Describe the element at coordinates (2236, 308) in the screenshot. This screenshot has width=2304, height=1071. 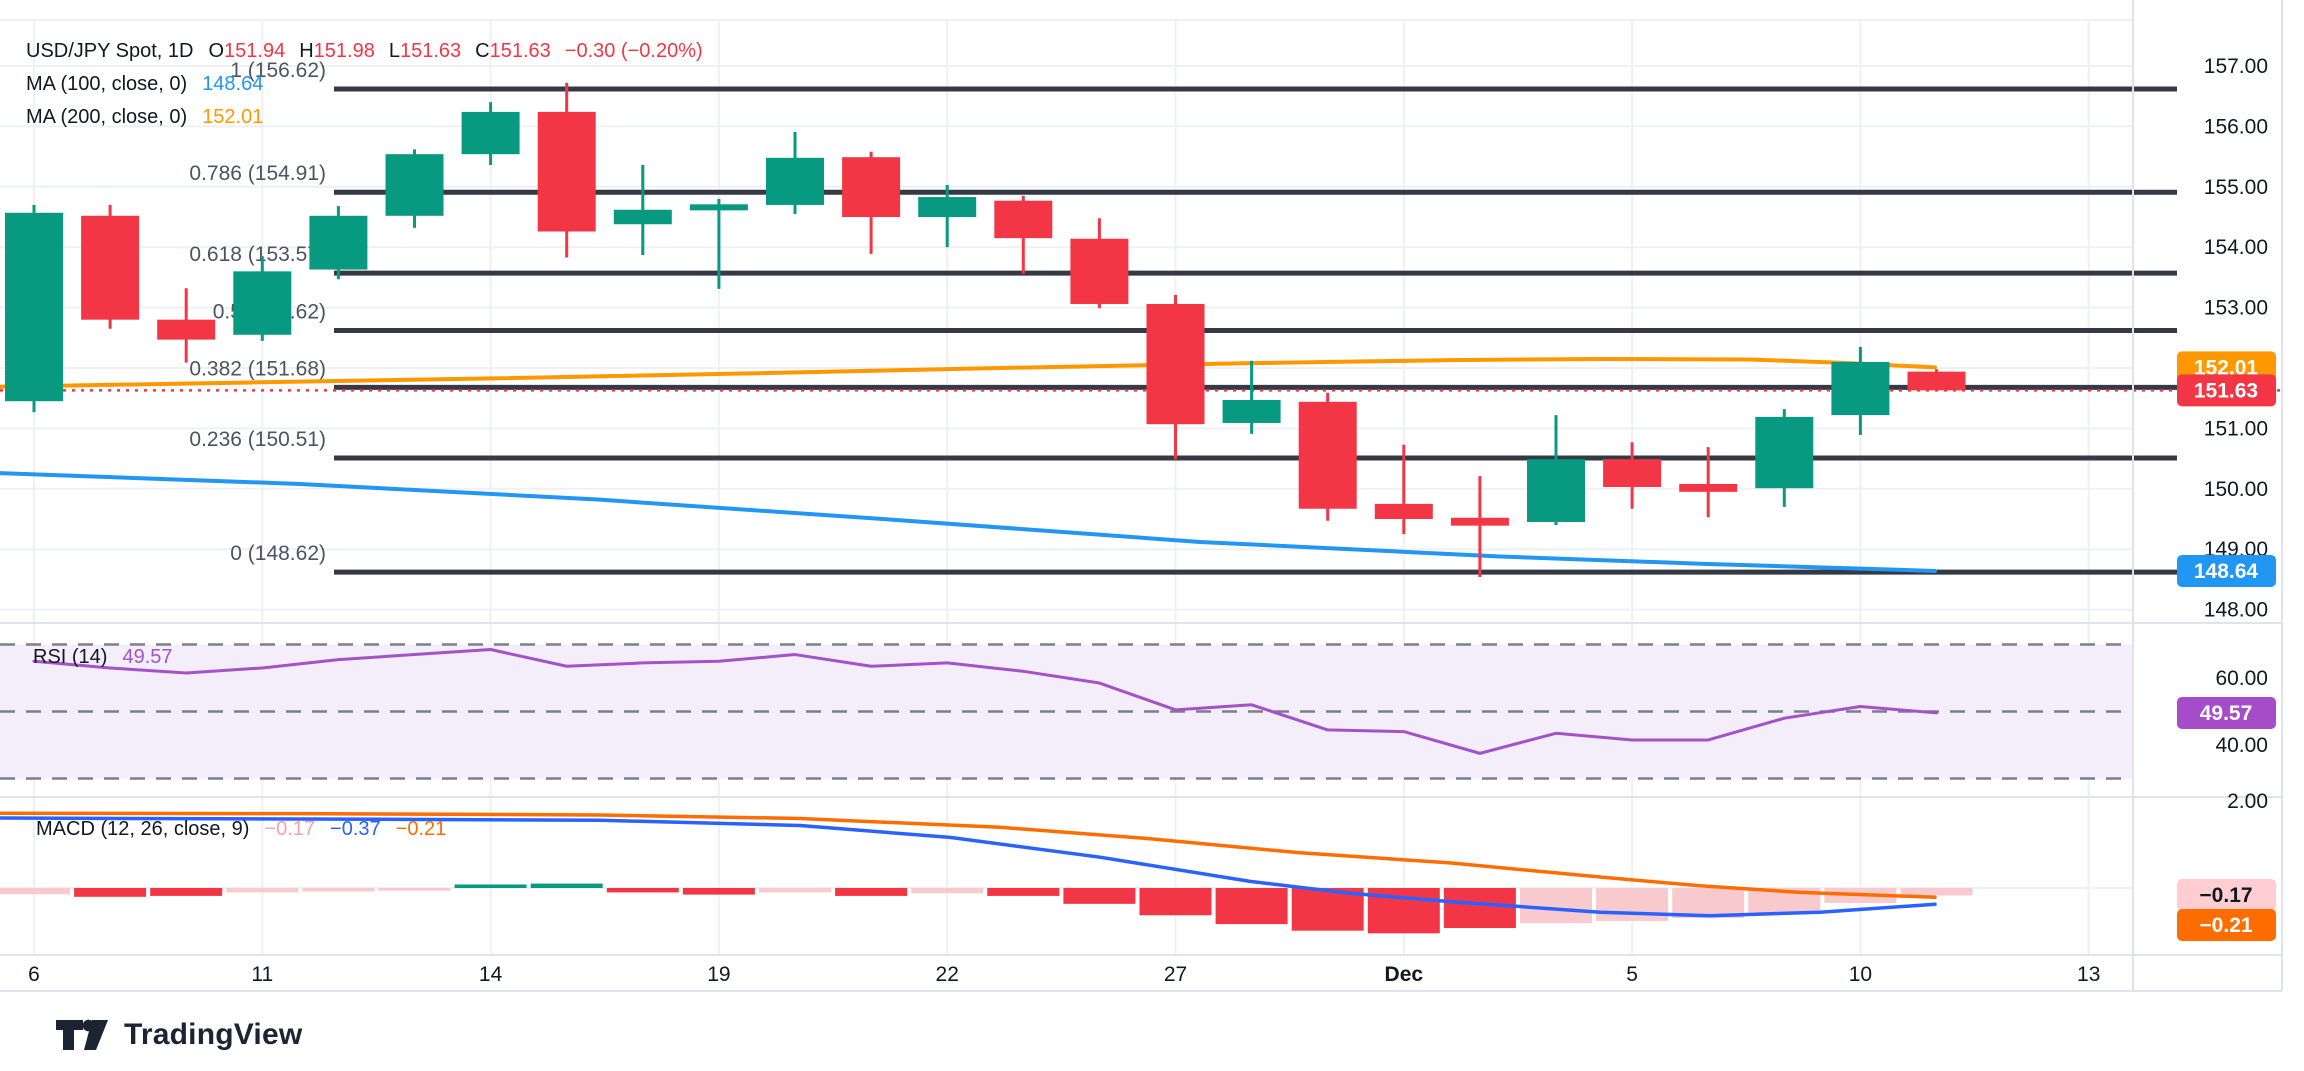
I see `price-axis-label: 153.00` at that location.